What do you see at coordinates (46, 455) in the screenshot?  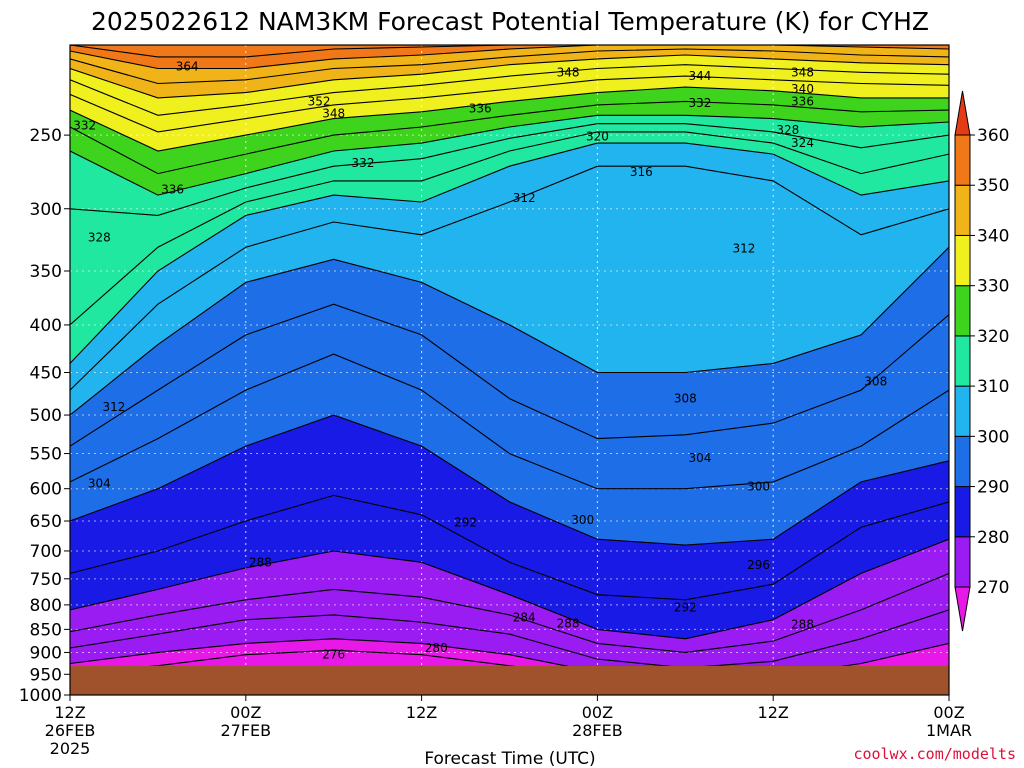 I see `y-tick-label: 550` at bounding box center [46, 455].